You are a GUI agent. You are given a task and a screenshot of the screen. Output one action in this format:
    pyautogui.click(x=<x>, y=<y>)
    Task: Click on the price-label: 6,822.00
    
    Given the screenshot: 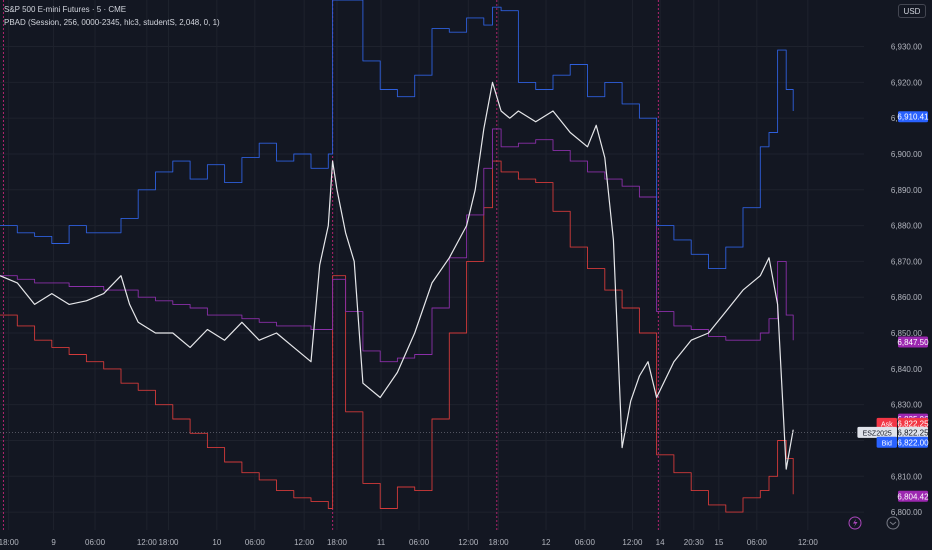 What is the action you would take?
    pyautogui.click(x=913, y=442)
    